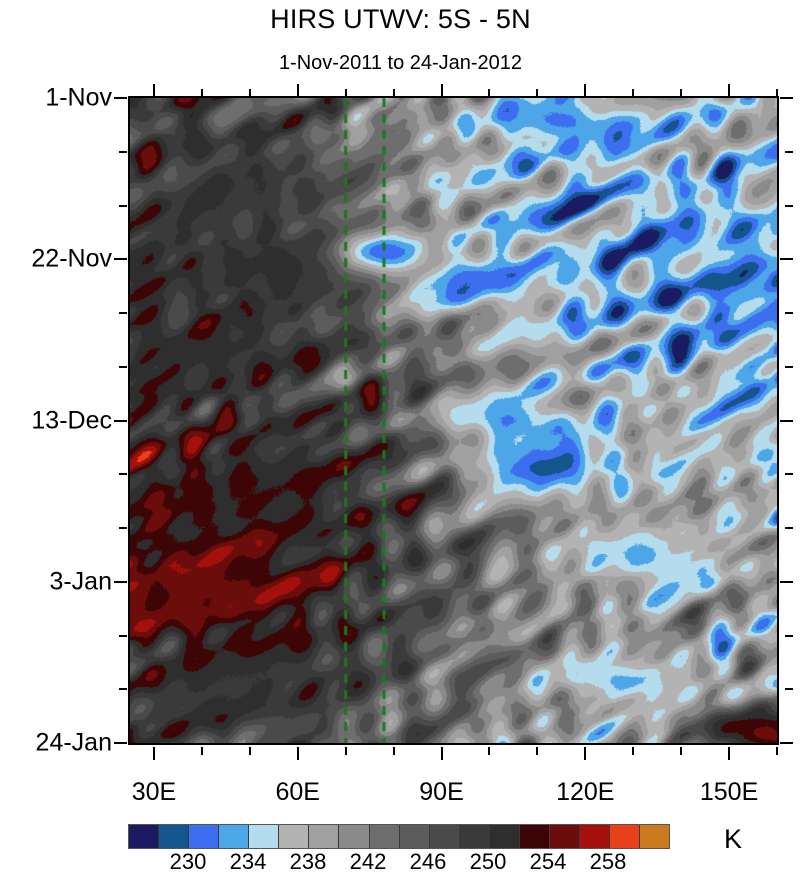 Image resolution: width=801 pixels, height=875 pixels. Describe the element at coordinates (488, 861) in the screenshot. I see `colorbar-tick-label: 250` at that location.